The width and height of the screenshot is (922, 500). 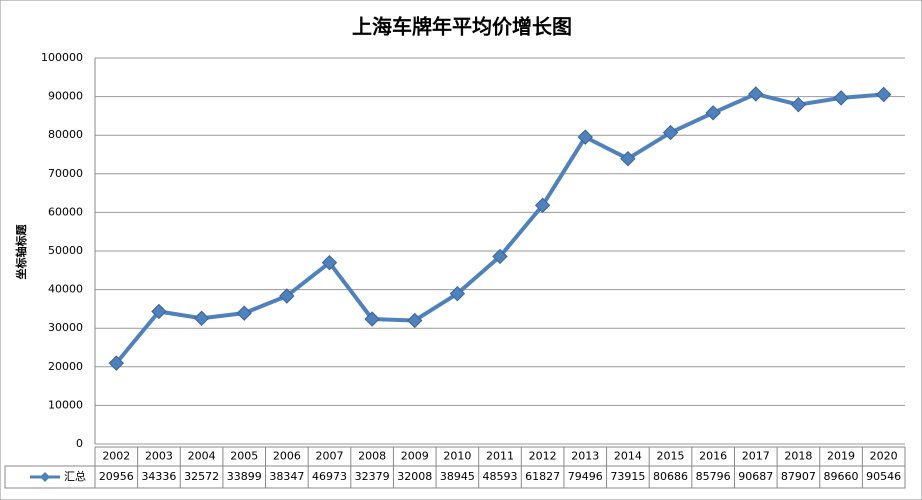 What do you see at coordinates (116, 476) in the screenshot?
I see `table-value: 20956` at bounding box center [116, 476].